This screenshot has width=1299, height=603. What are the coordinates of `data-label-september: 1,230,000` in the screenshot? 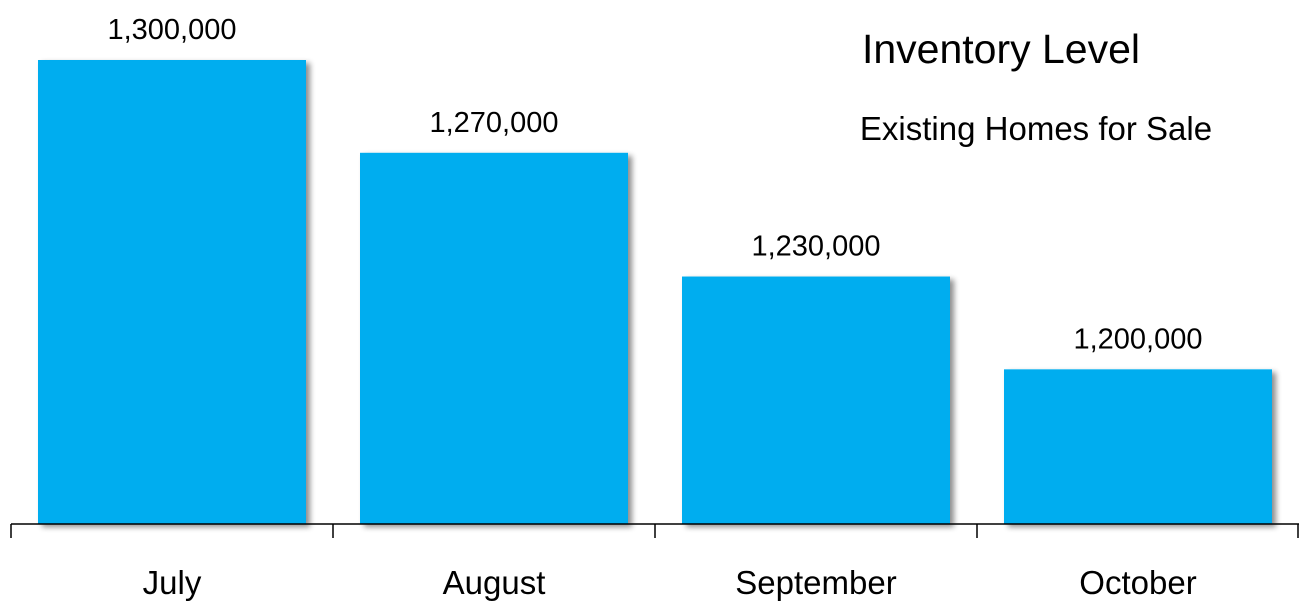 It's located at (815, 247).